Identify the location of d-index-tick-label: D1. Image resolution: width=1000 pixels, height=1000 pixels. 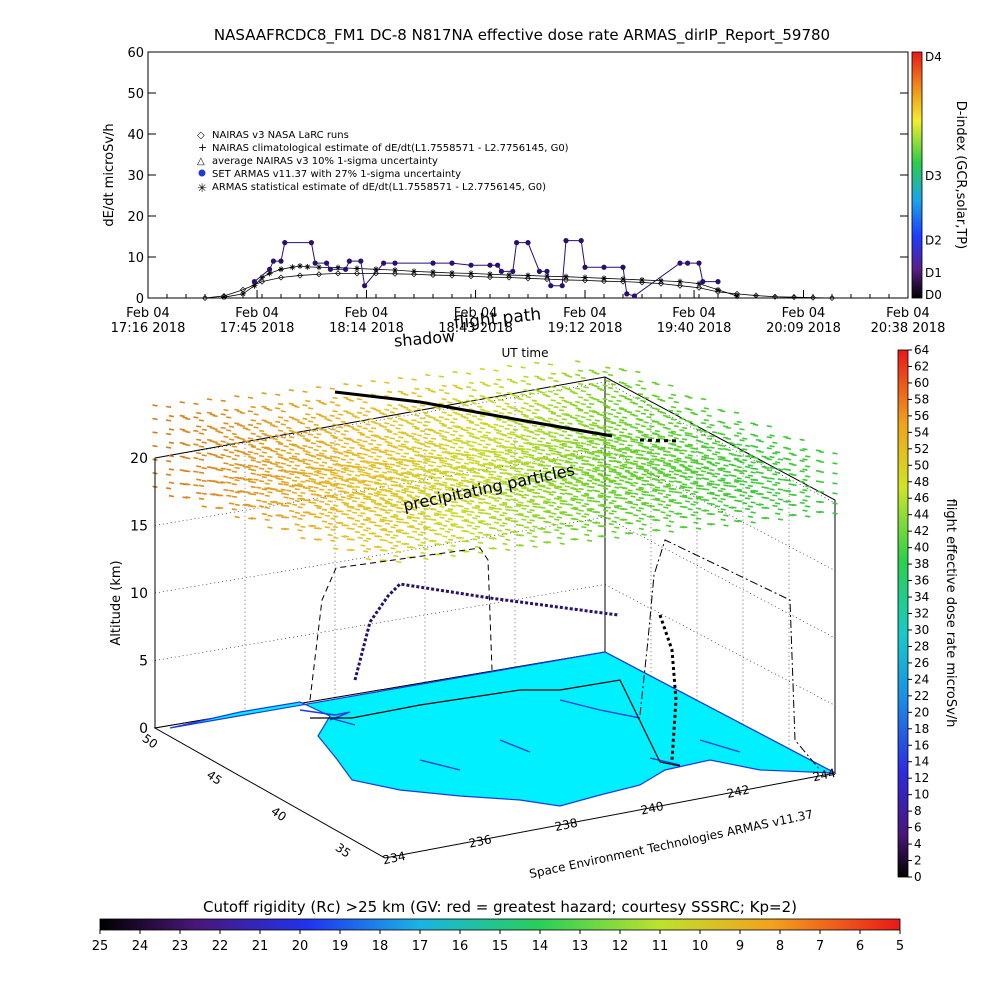
(933, 273).